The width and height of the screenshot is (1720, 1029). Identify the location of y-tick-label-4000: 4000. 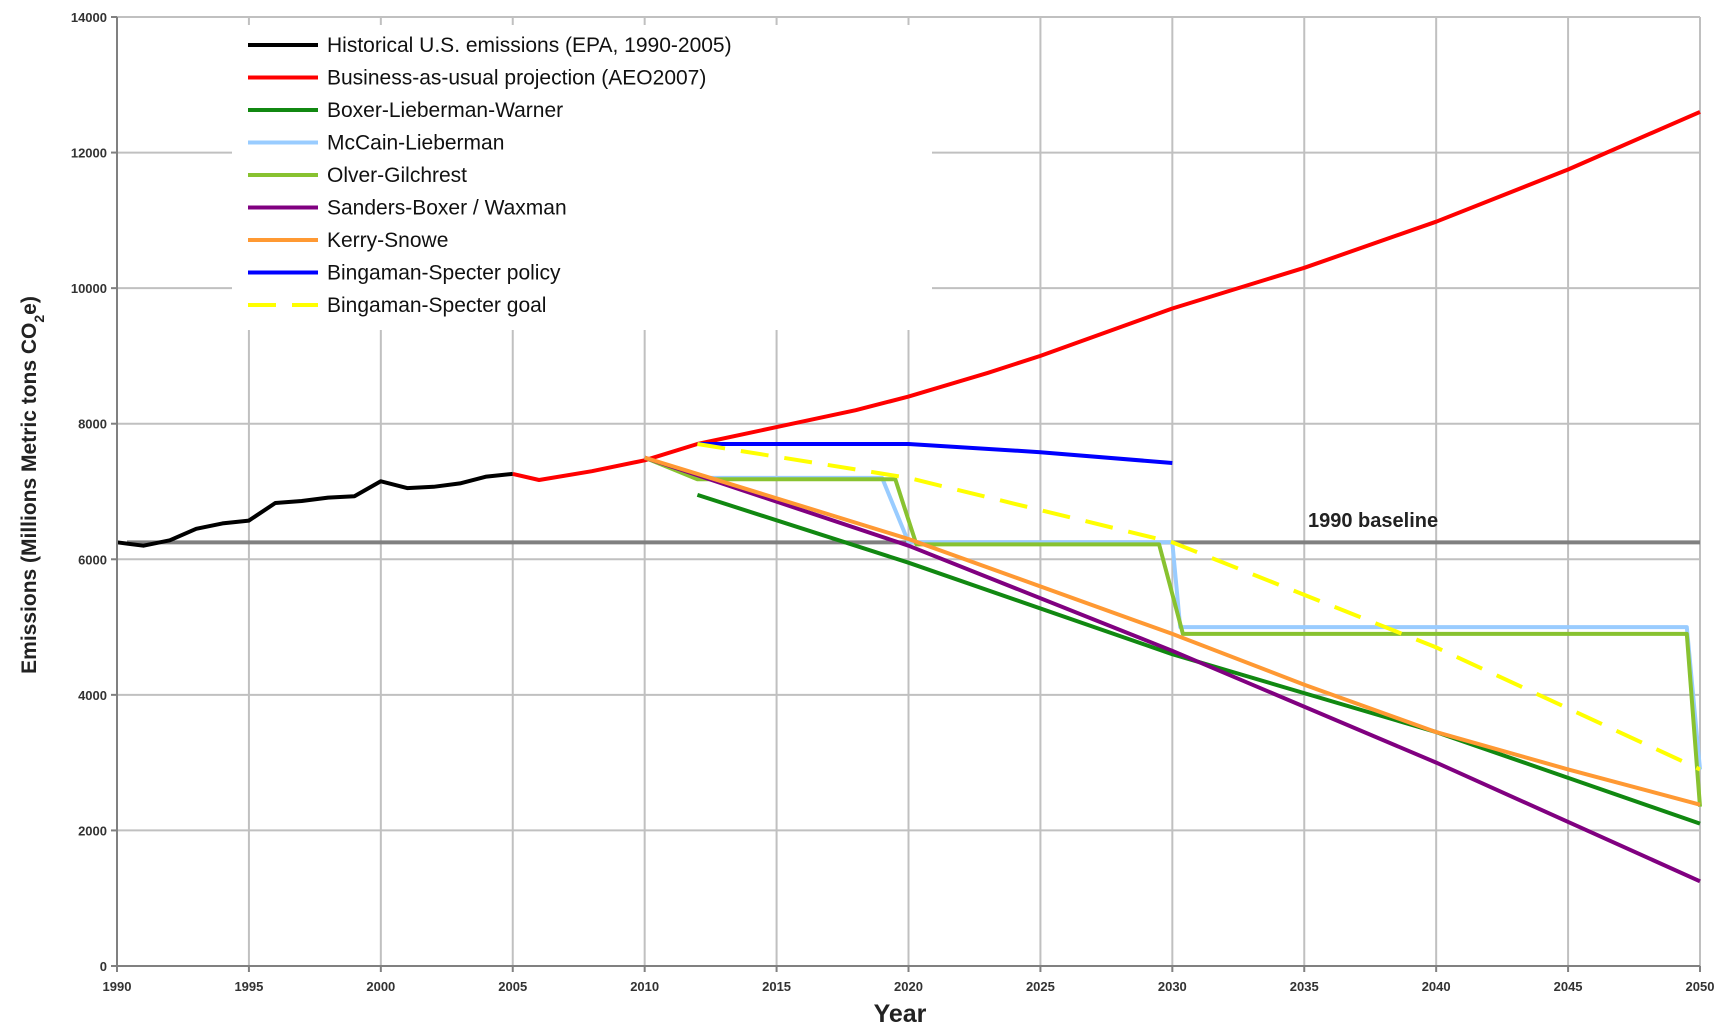
(92, 695).